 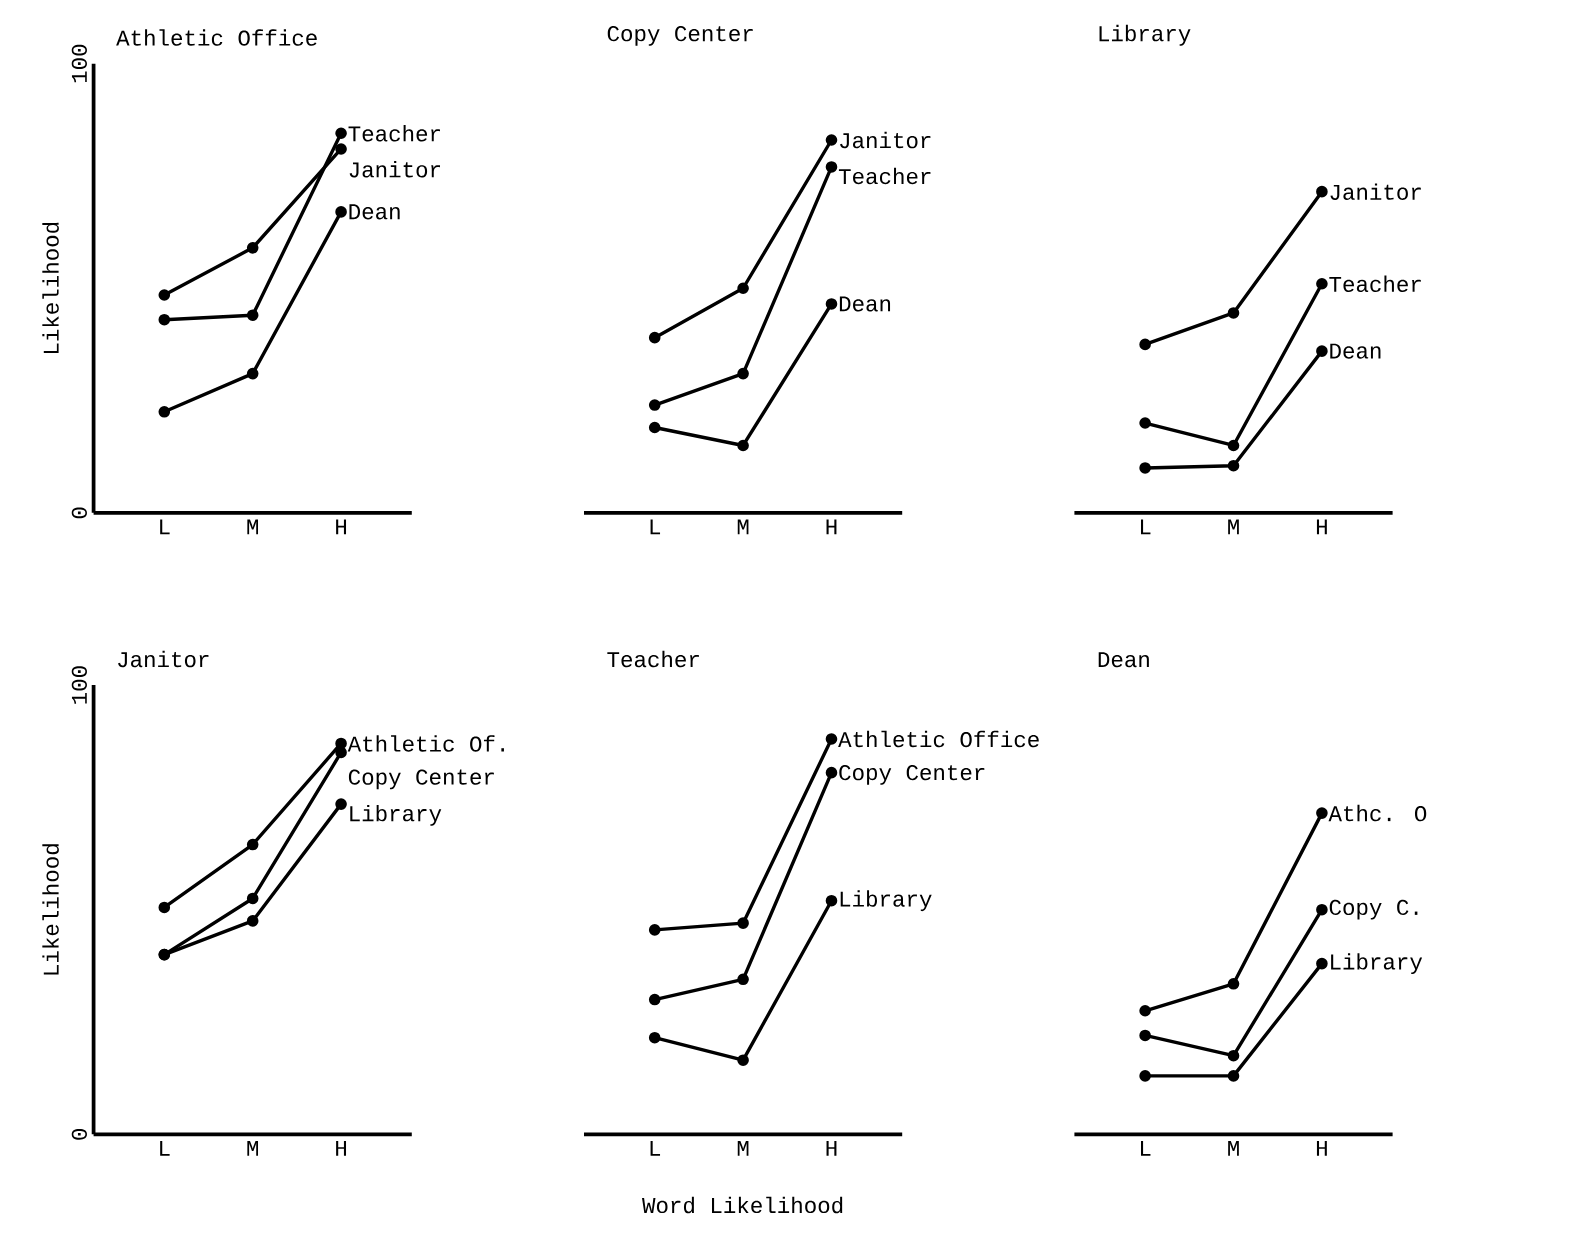 What do you see at coordinates (425, 743) in the screenshot?
I see `series-label: Athletic Of.` at bounding box center [425, 743].